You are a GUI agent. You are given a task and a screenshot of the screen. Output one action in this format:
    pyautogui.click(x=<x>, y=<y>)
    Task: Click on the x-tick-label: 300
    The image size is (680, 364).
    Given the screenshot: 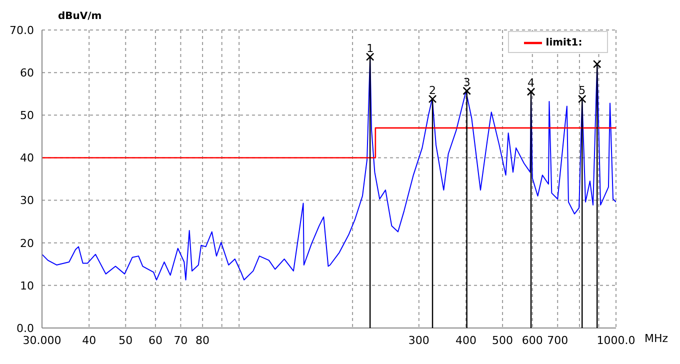 What is the action you would take?
    pyautogui.click(x=419, y=340)
    